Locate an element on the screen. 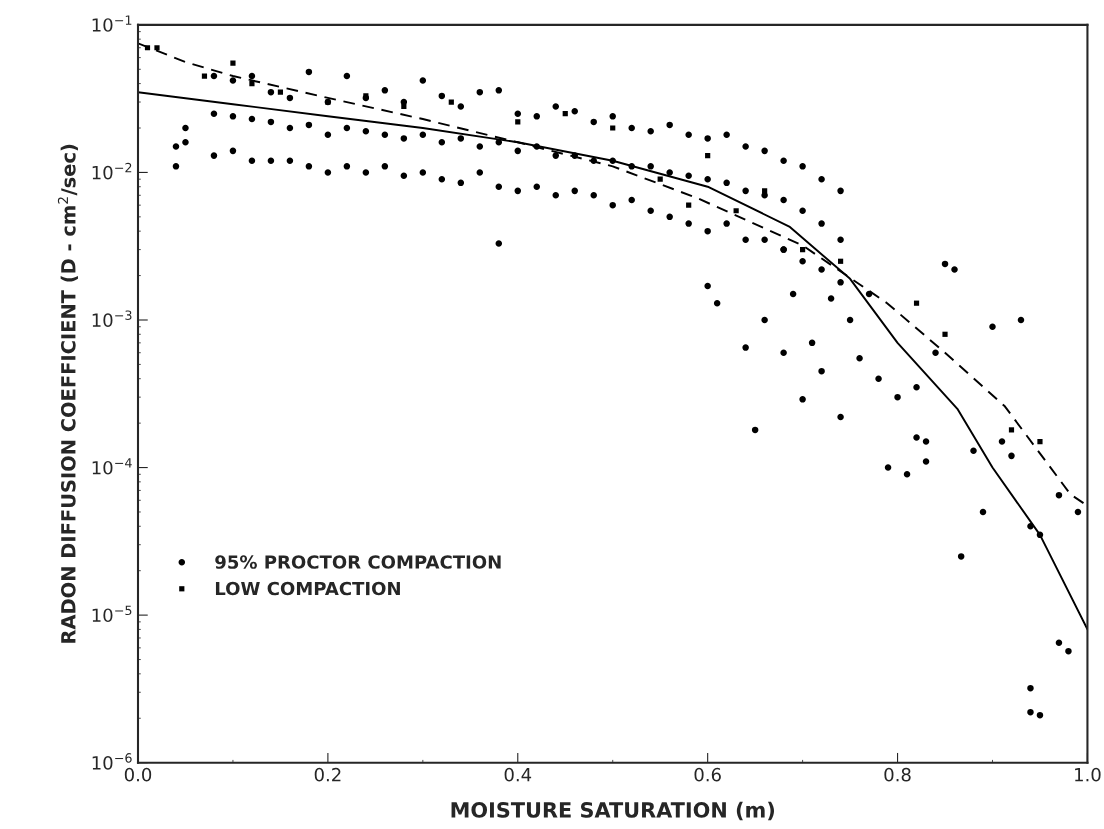 The width and height of the screenshot is (1104, 829). x-tick-label: 0.0 is located at coordinates (138, 774).